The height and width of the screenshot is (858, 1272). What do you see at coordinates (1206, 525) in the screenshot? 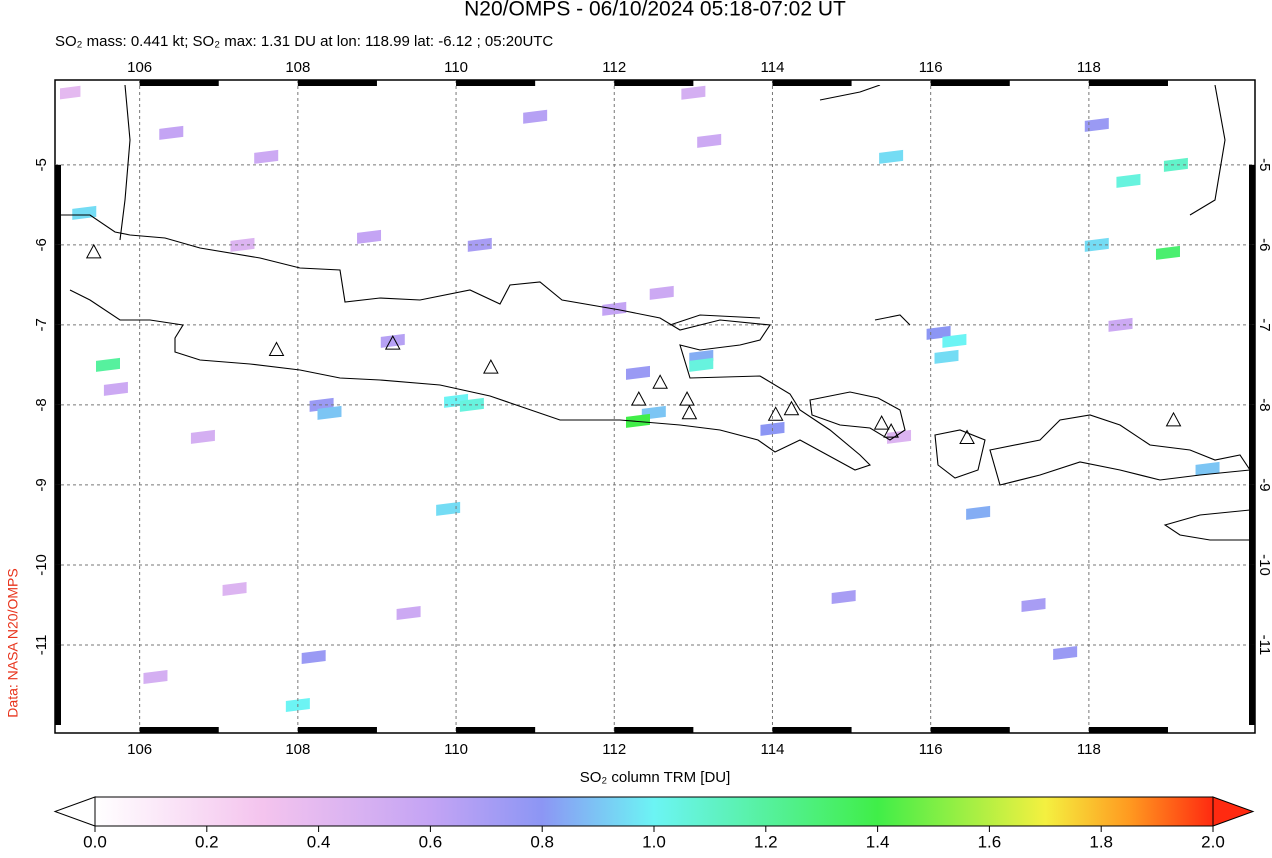
I see `sumba-coast` at bounding box center [1206, 525].